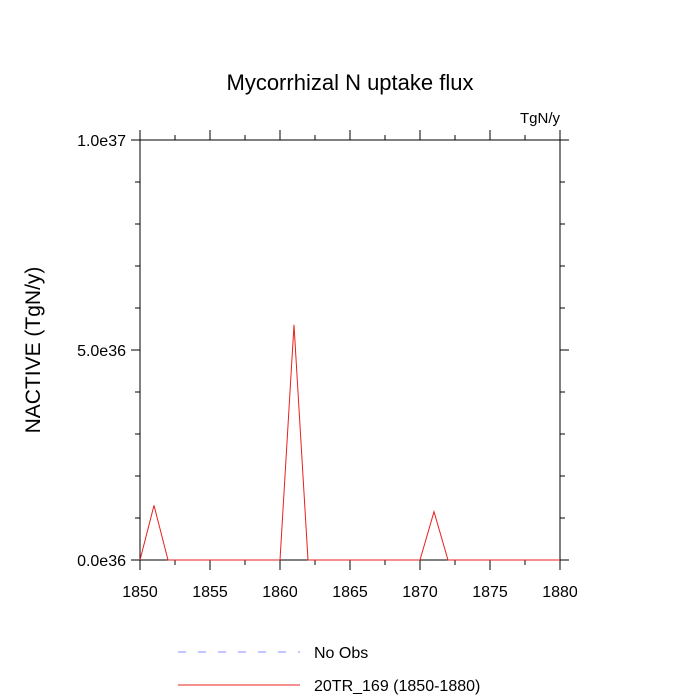 The image size is (700, 700). I want to click on y-tick-label: 0.0e36, so click(101, 561).